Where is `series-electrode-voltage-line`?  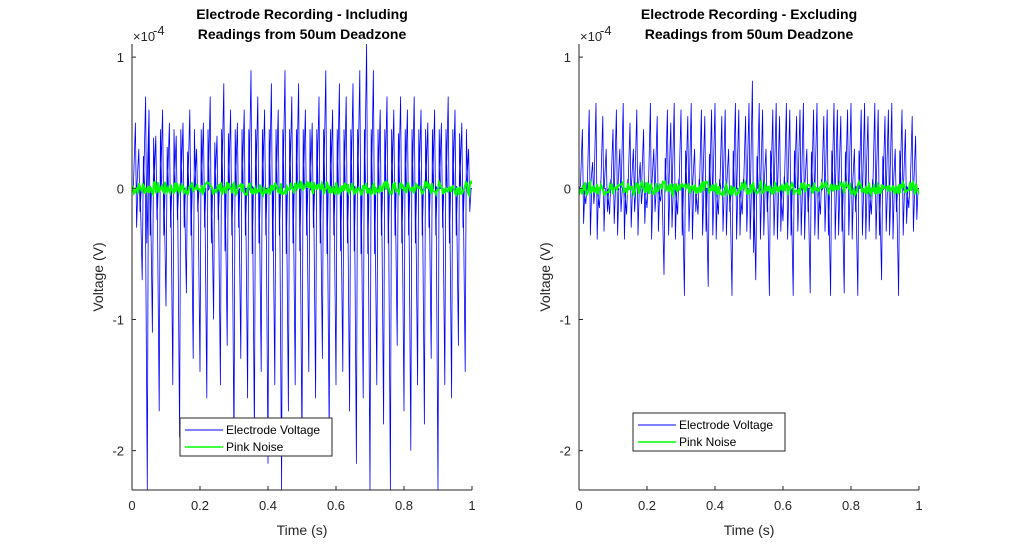
series-electrode-voltage-line is located at coordinates (749, 188).